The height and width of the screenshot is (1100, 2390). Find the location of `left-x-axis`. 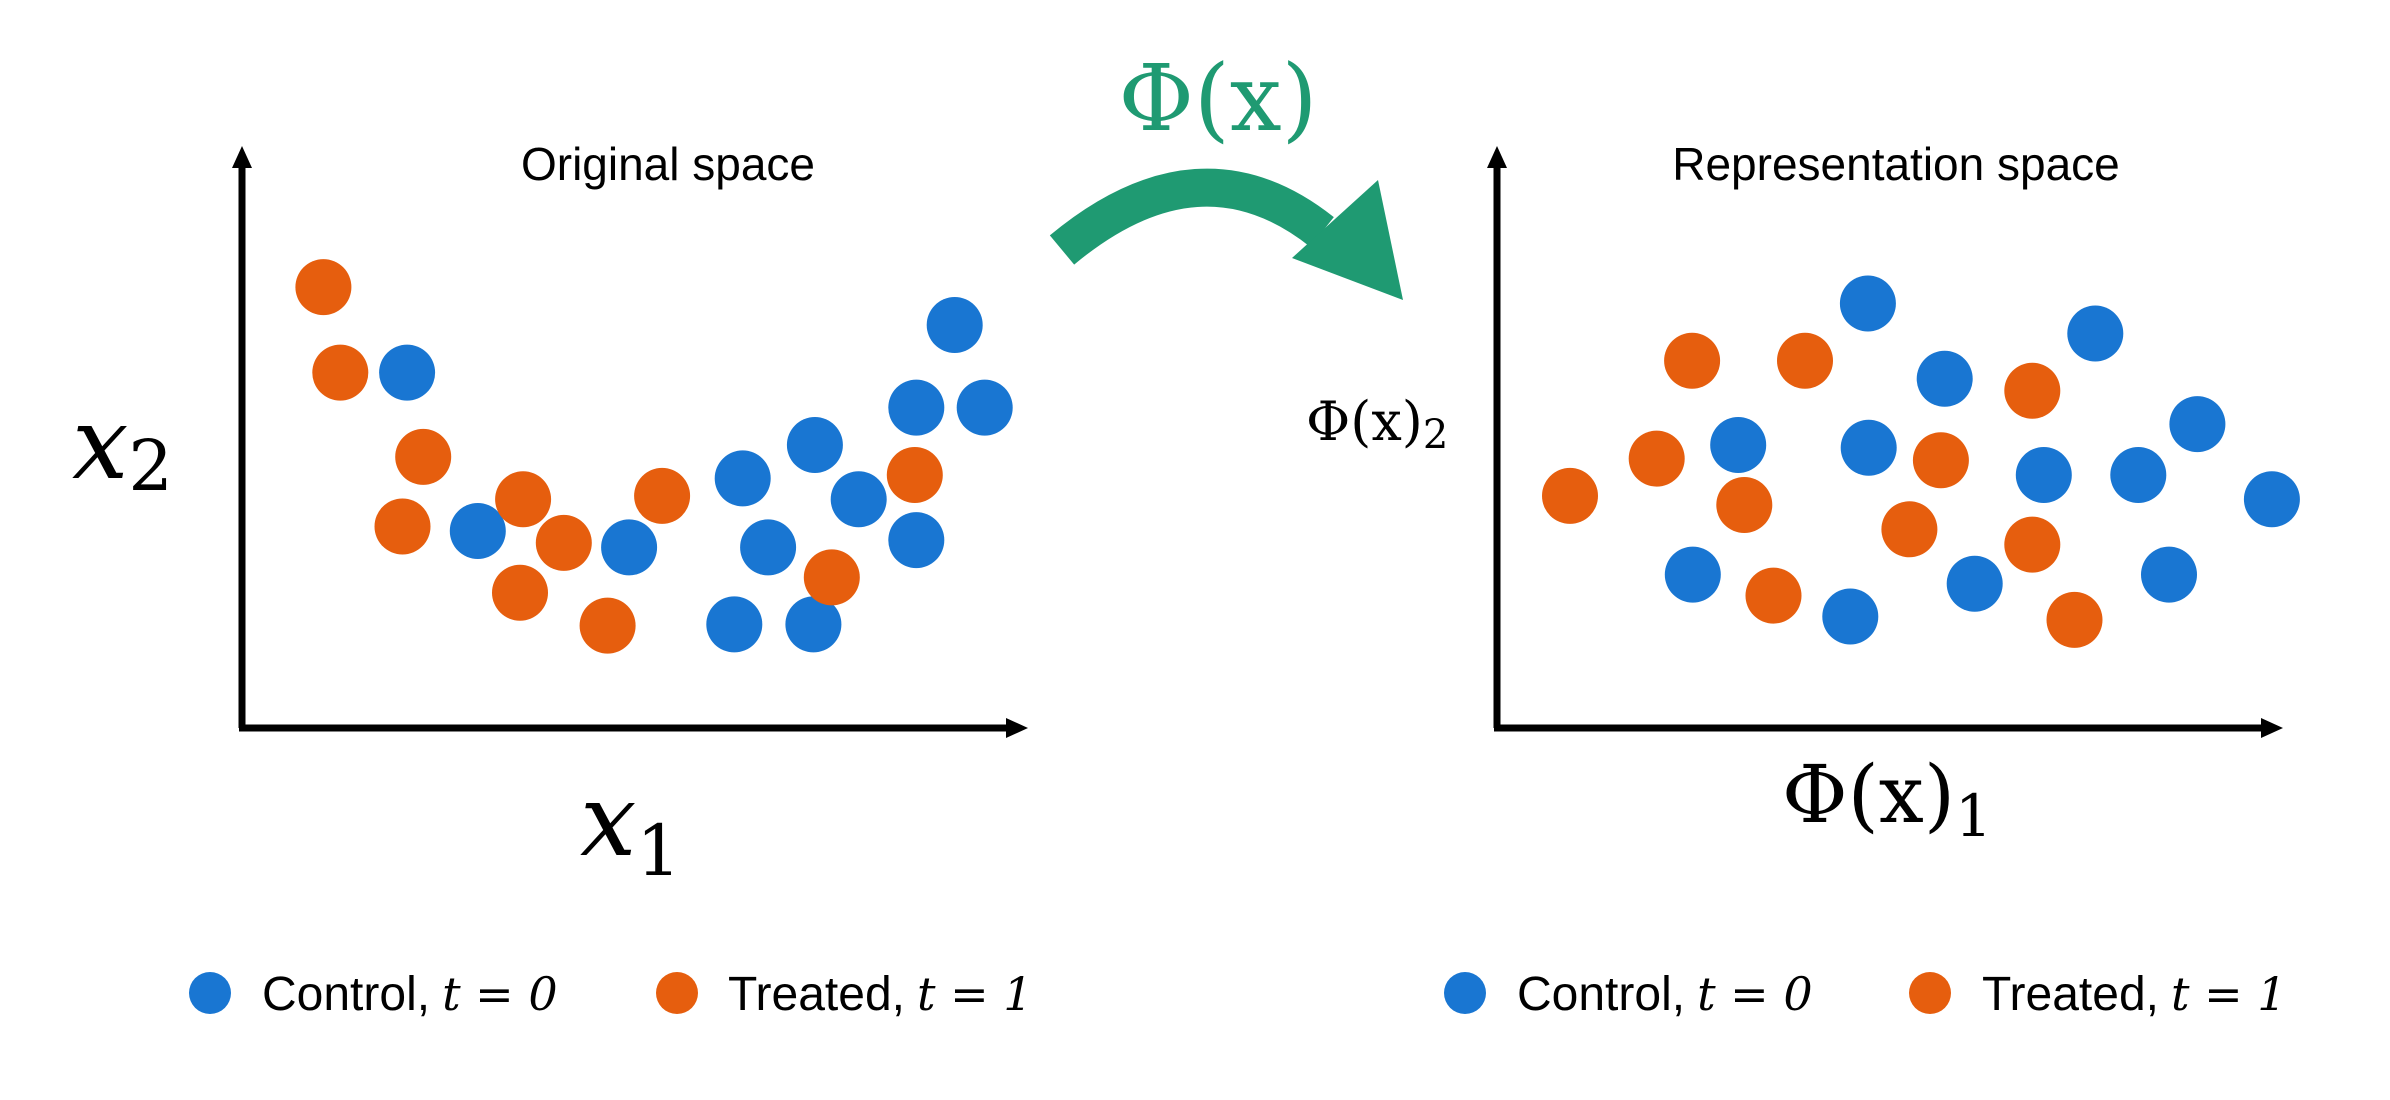

left-x-axis is located at coordinates (633, 728).